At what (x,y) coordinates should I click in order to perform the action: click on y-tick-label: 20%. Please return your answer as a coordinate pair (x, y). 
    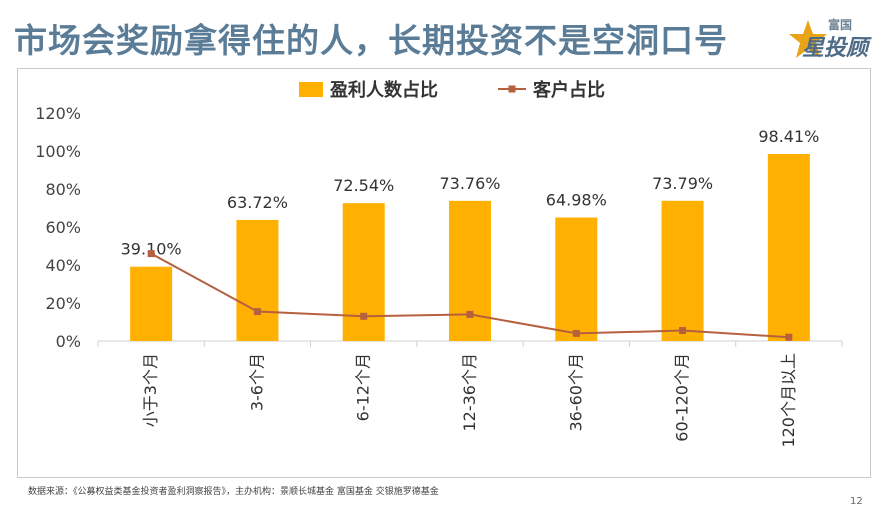
    Looking at the image, I should click on (63, 303).